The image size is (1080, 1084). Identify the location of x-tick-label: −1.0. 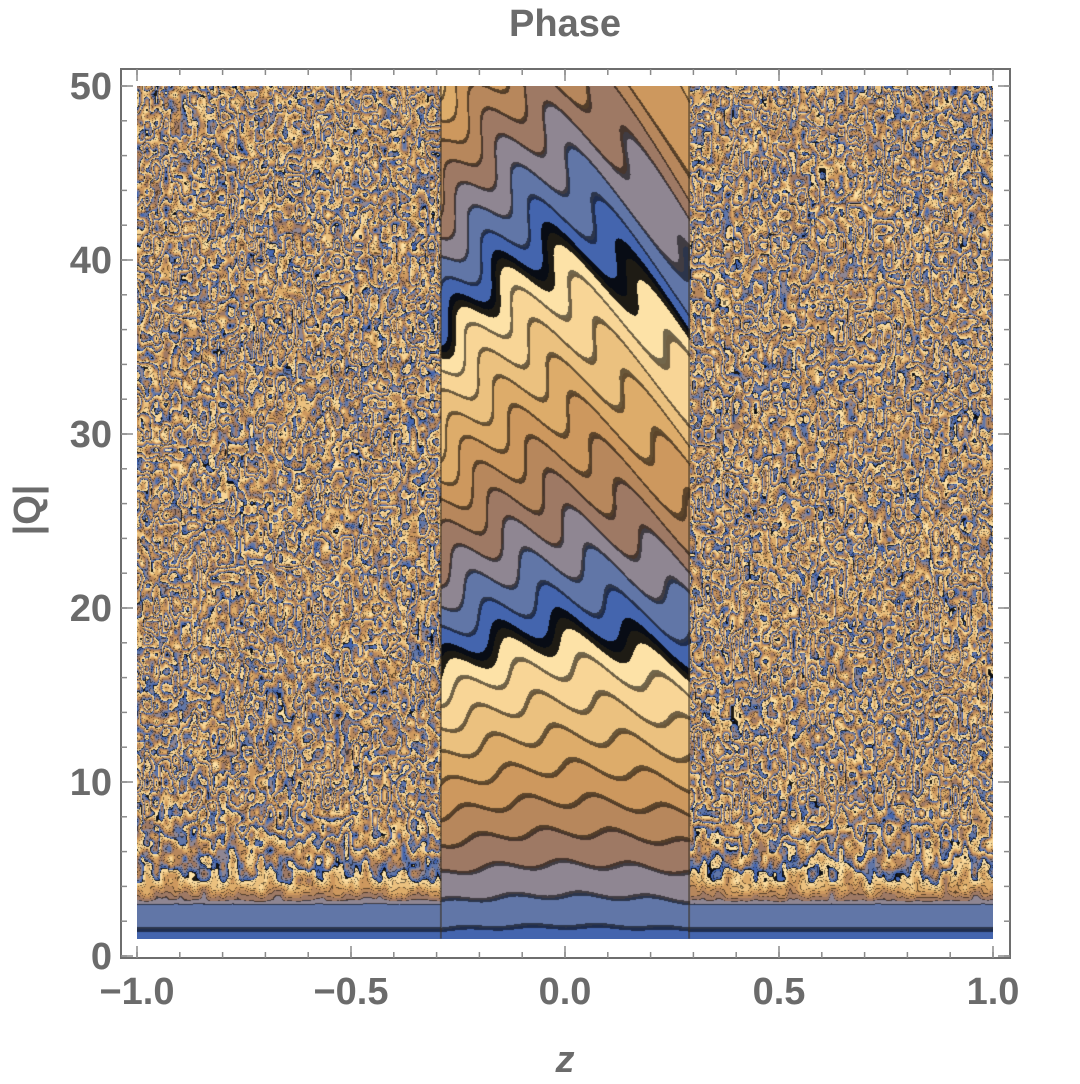
(136, 992).